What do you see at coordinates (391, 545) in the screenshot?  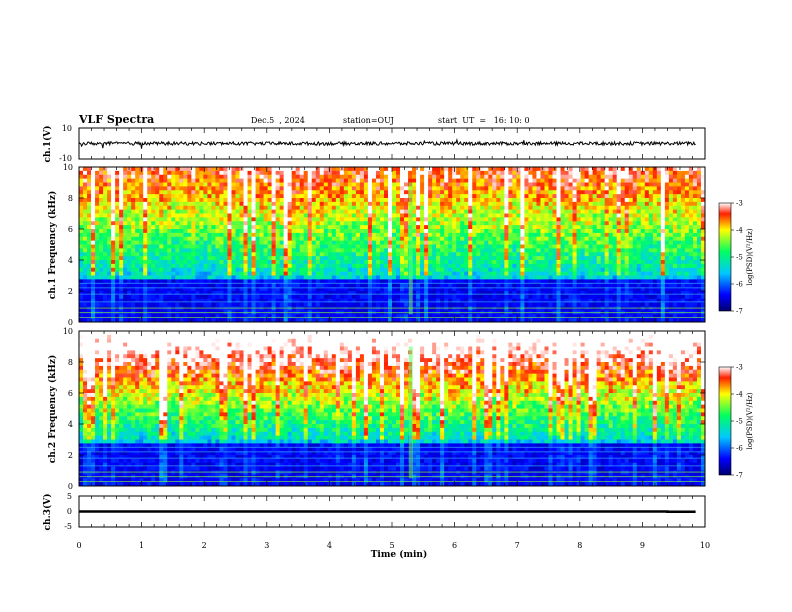 I see `x-tick-label: 5` at bounding box center [391, 545].